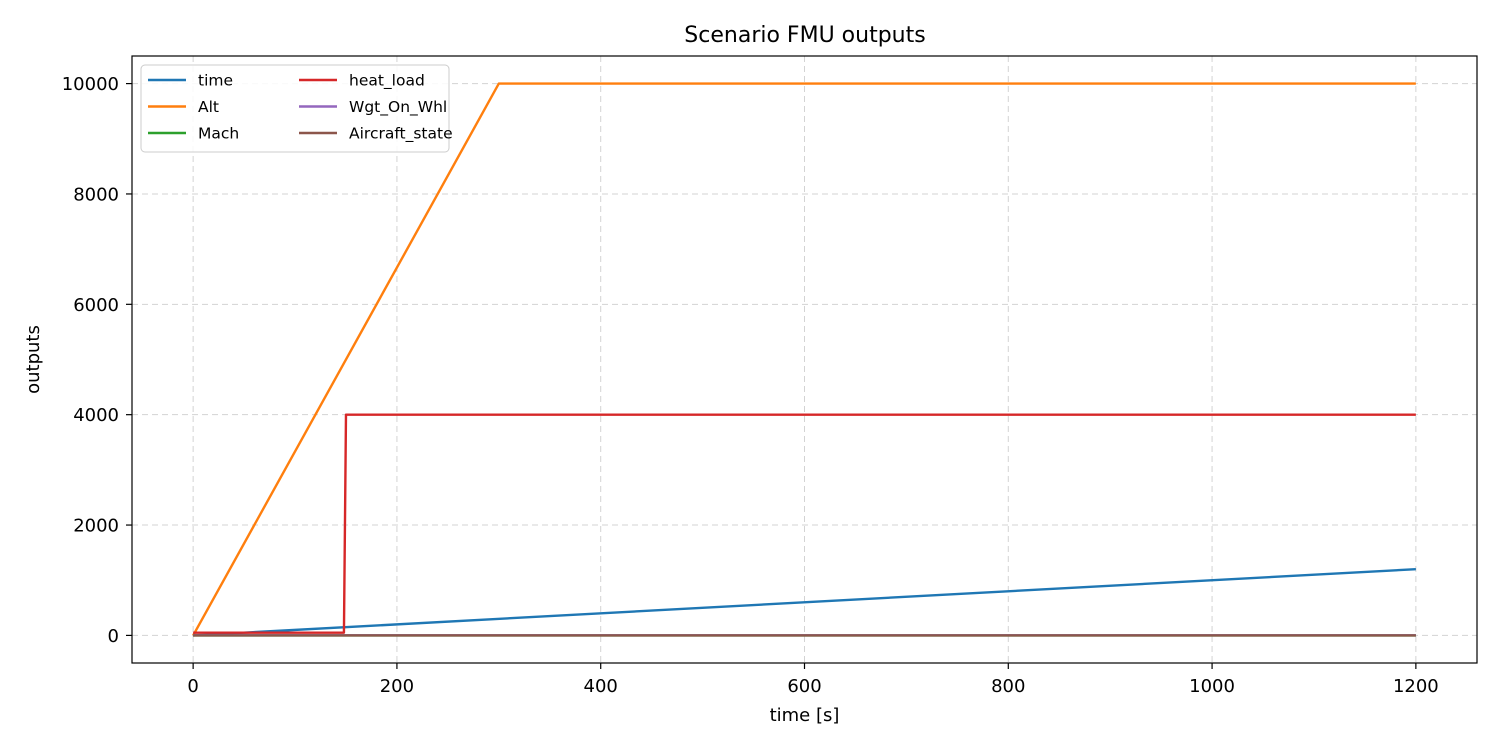 Image resolution: width=1500 pixels, height=750 pixels. I want to click on series-line-time, so click(804, 602).